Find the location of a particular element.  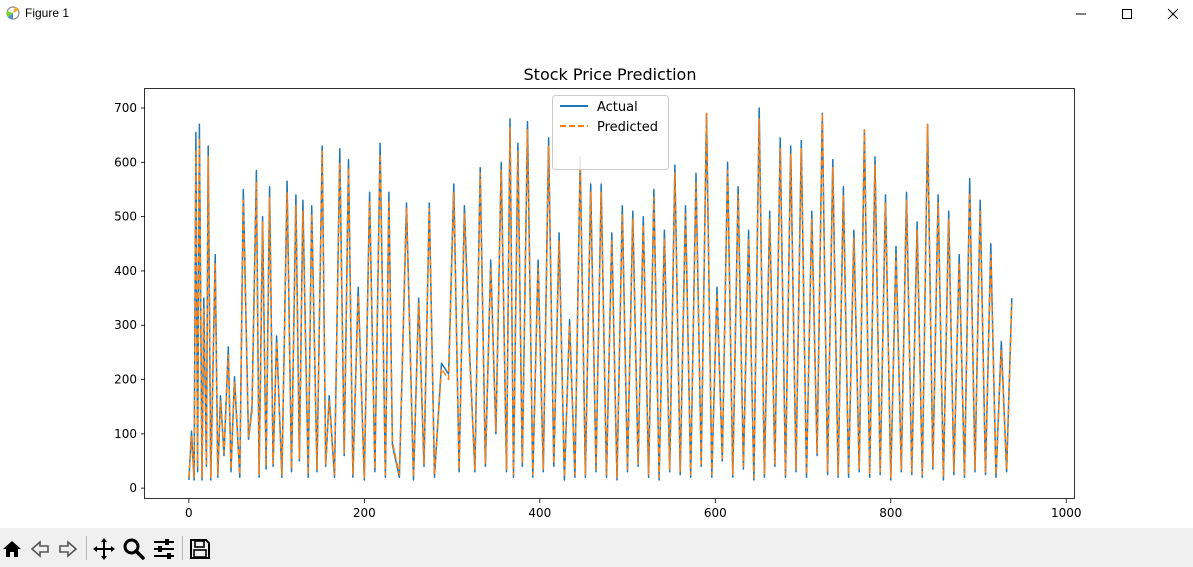

pan-button is located at coordinates (104, 549).